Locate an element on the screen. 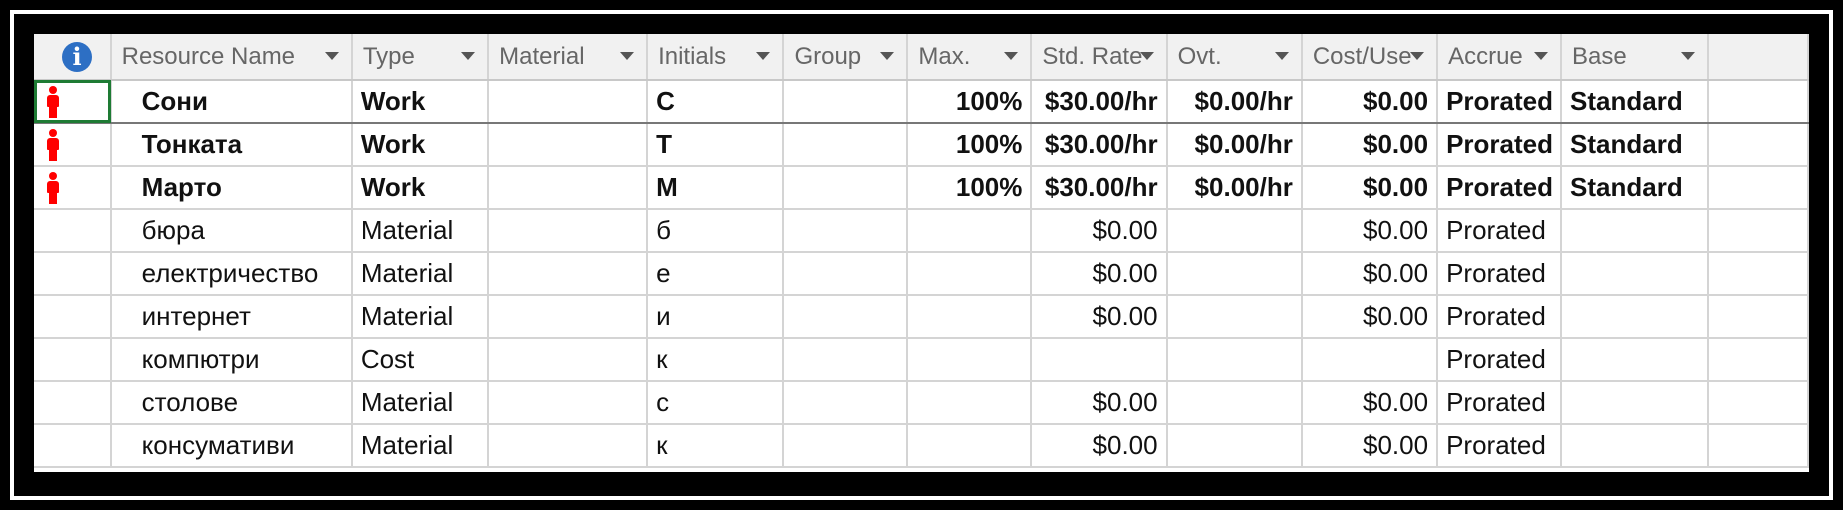  name-cell: Тонката is located at coordinates (231, 145).